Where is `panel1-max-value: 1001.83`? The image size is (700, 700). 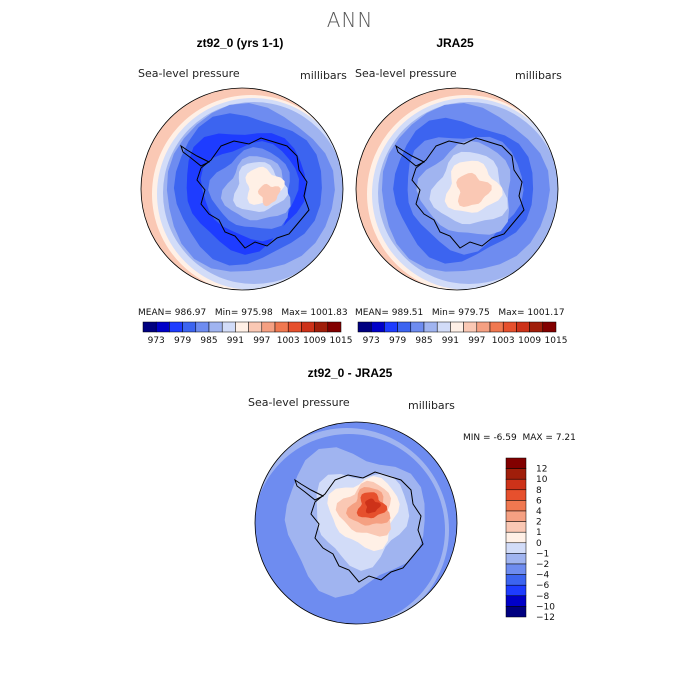
panel1-max-value: 1001.83 is located at coordinates (329, 313).